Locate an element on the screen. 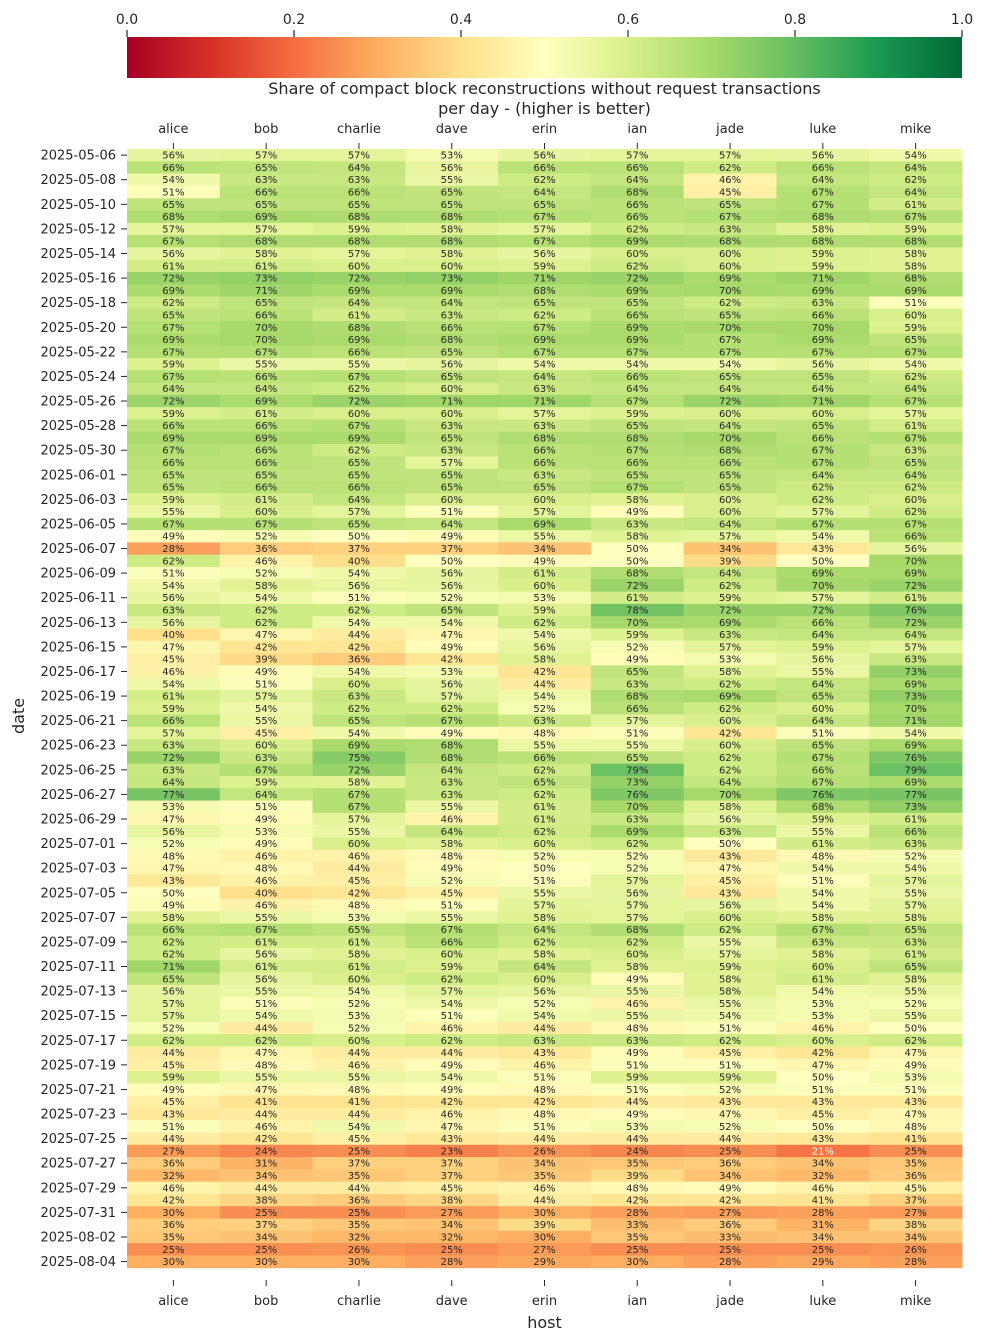 This screenshot has width=983, height=1341. cell-value-label: 27% is located at coordinates (173, 1151).